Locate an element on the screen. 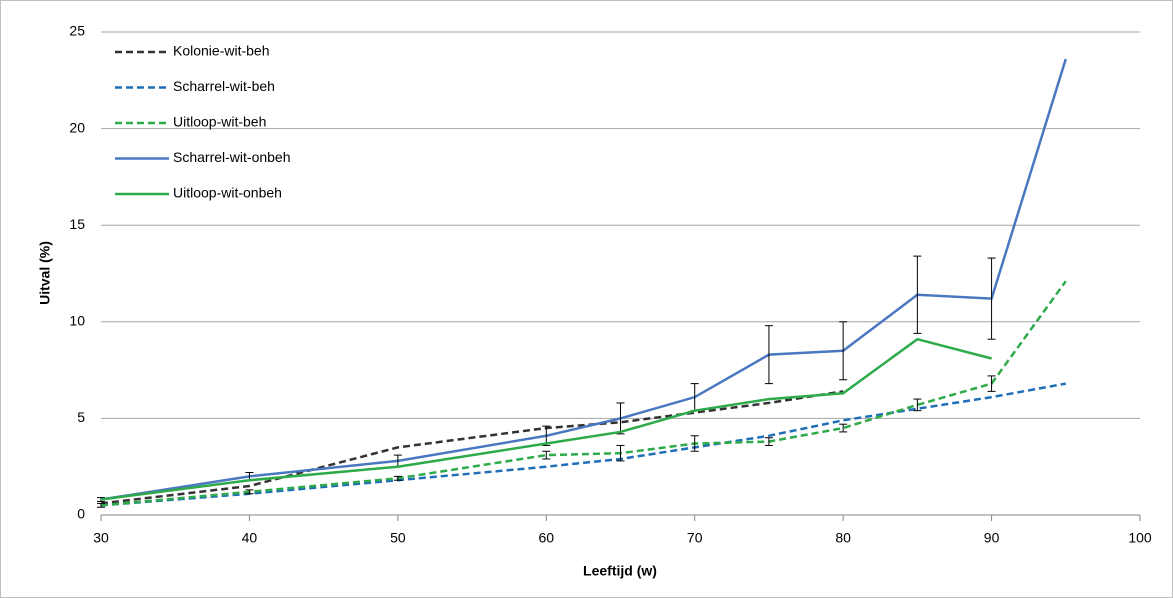 This screenshot has height=598, width=1173. x-tick-label: 30 is located at coordinates (101, 538).